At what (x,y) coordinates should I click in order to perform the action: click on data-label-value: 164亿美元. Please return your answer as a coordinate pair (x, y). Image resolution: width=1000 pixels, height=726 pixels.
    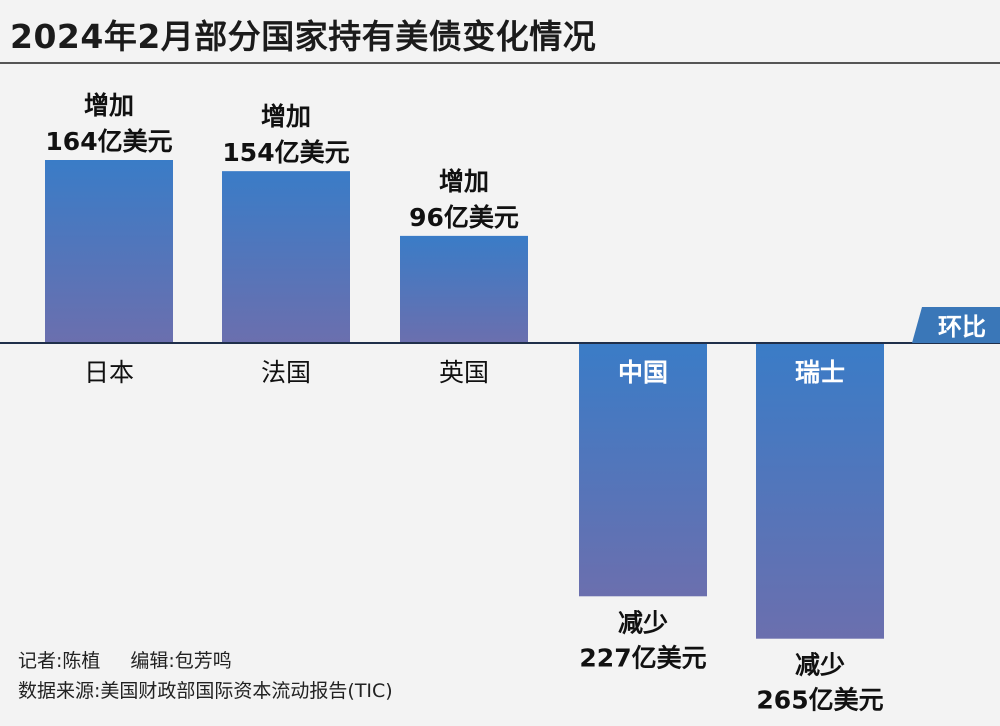
    Looking at the image, I should click on (108, 141).